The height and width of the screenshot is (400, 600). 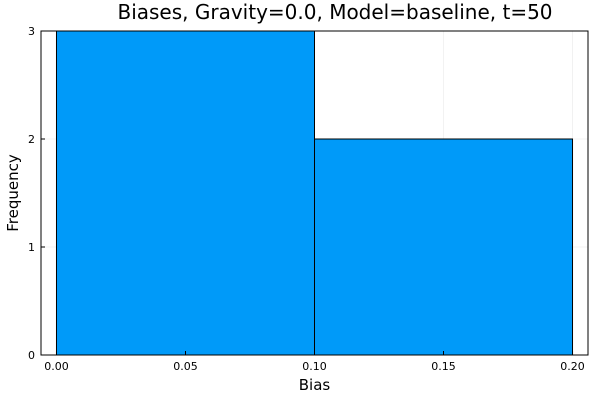 What do you see at coordinates (315, 385) in the screenshot?
I see `x-axis-label: Bias` at bounding box center [315, 385].